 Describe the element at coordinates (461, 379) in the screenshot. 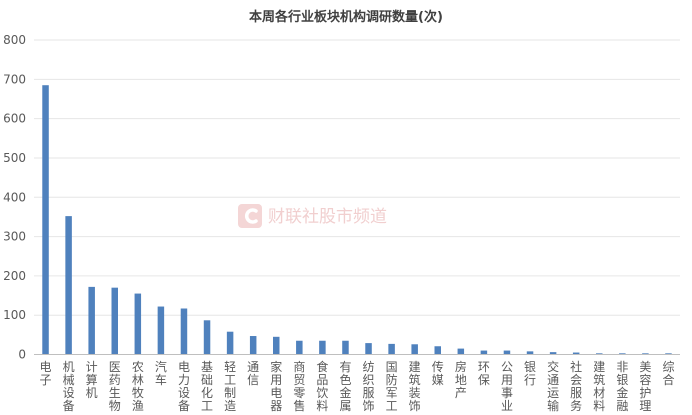

I see `x-tick-label: 房地产` at that location.